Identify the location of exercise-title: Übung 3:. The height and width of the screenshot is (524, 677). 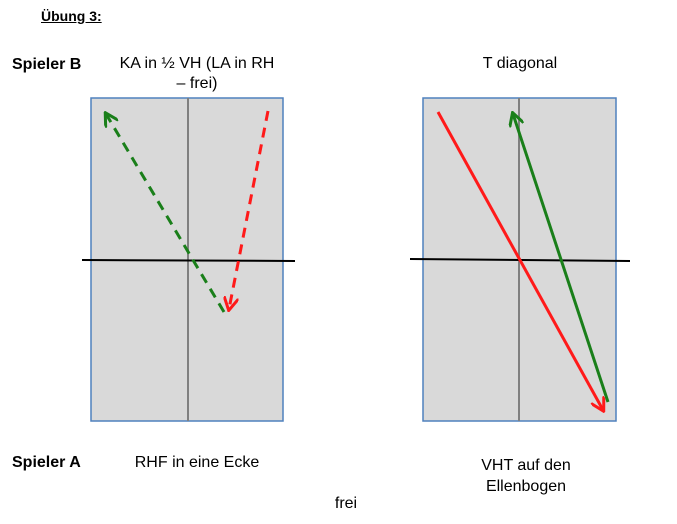
(71, 16).